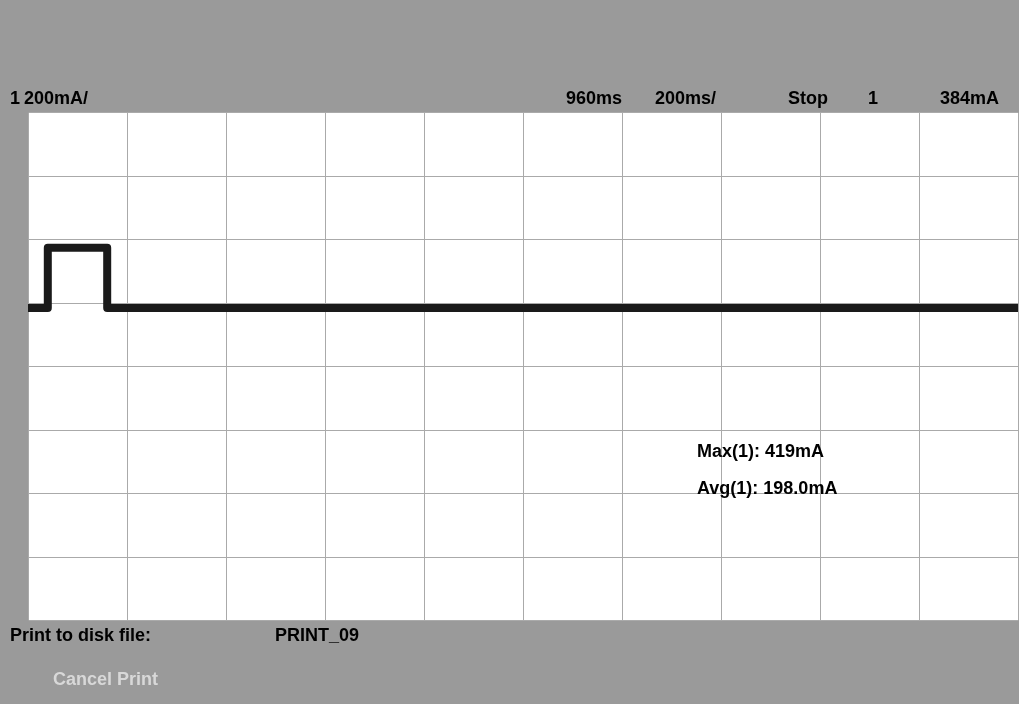  I want to click on text: Avg(1): 198.0mA, so click(767, 488).